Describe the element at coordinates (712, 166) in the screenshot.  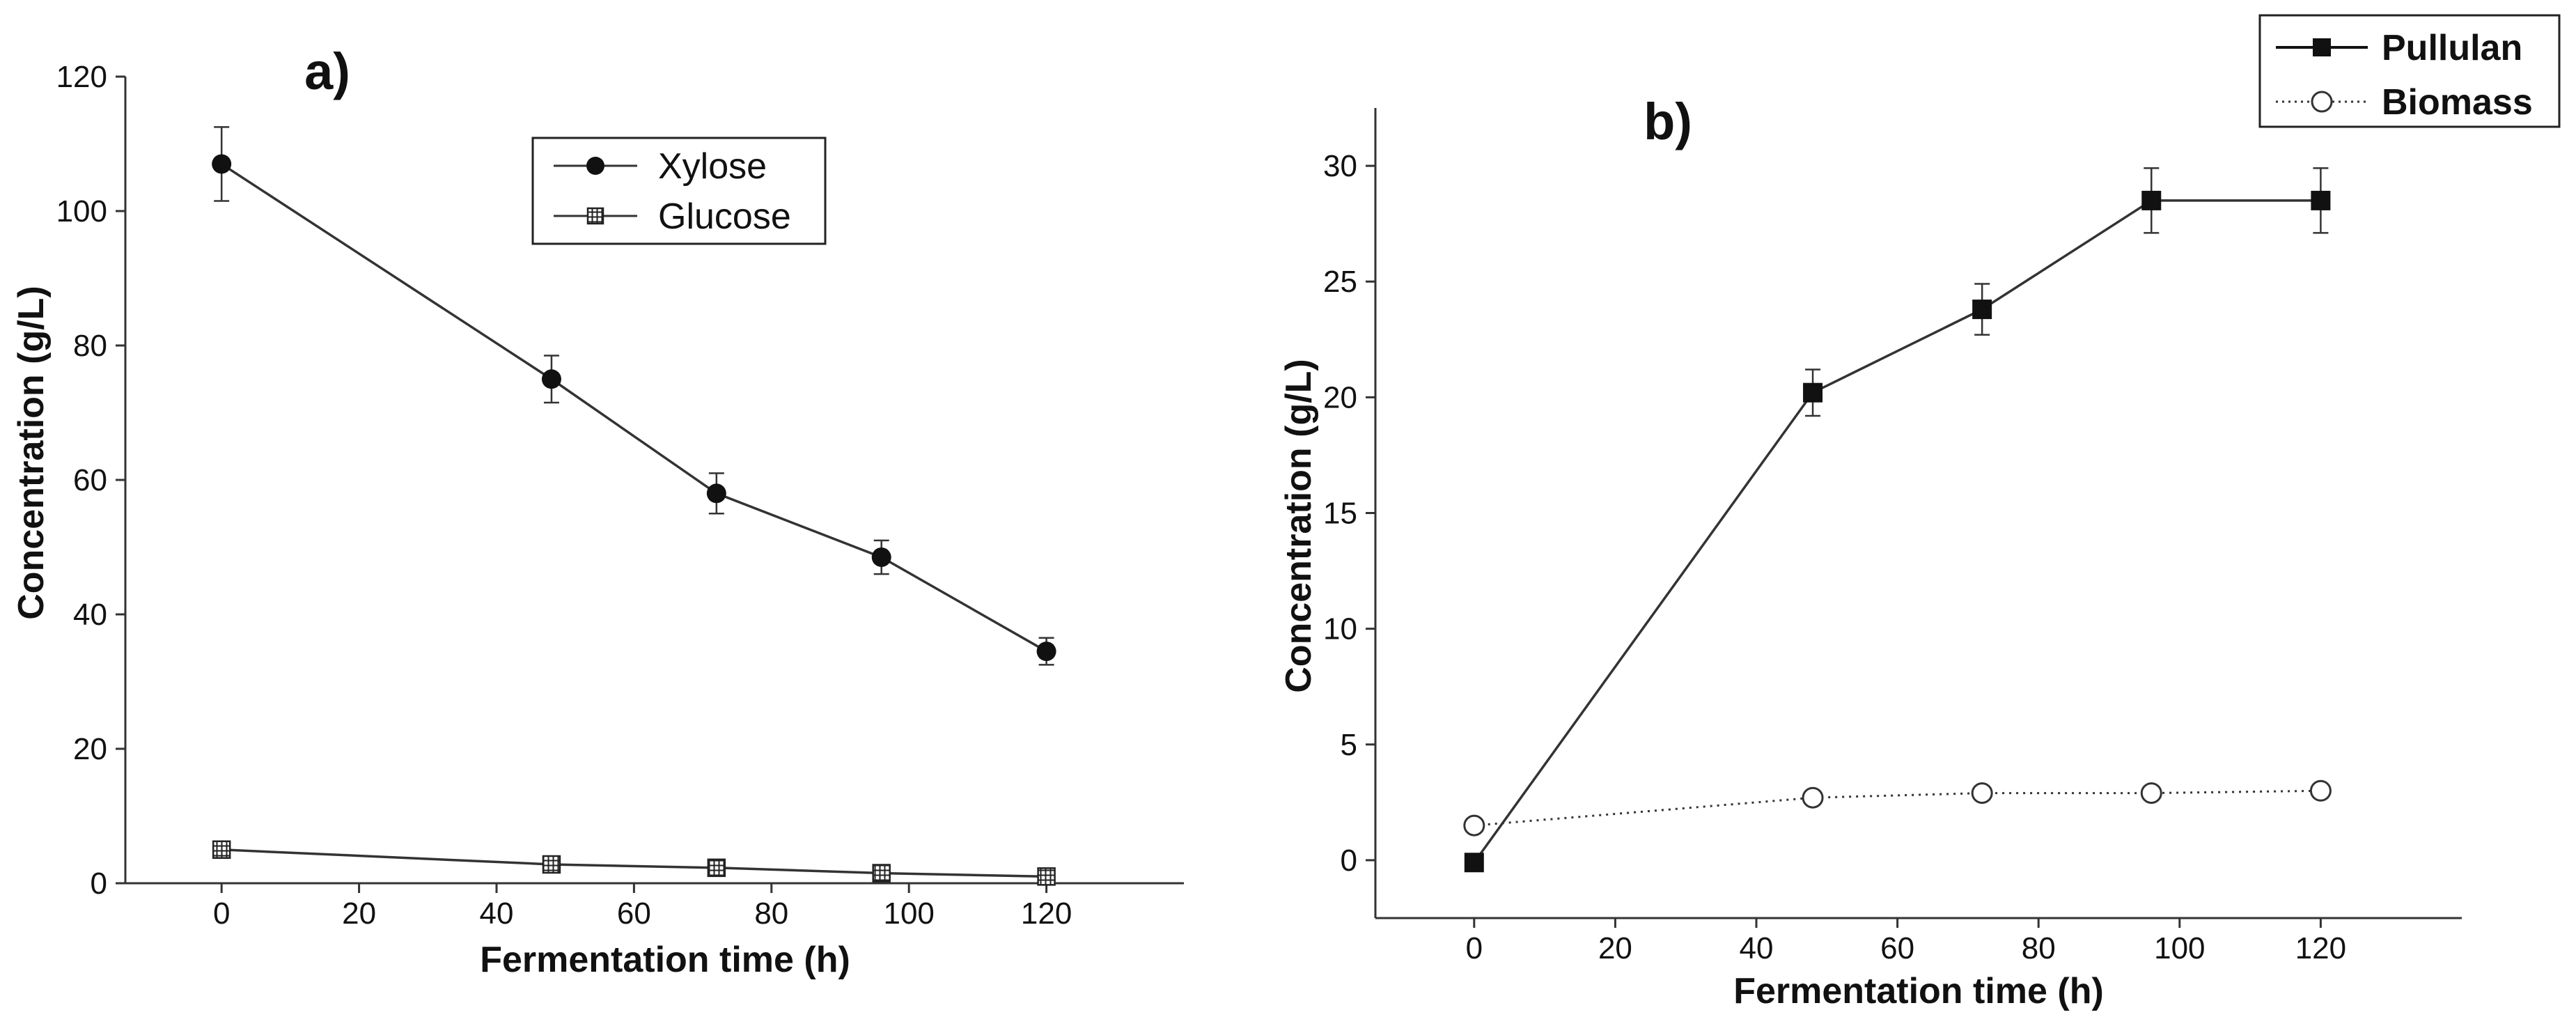
I see `legend-label-xylose: Xylose` at that location.